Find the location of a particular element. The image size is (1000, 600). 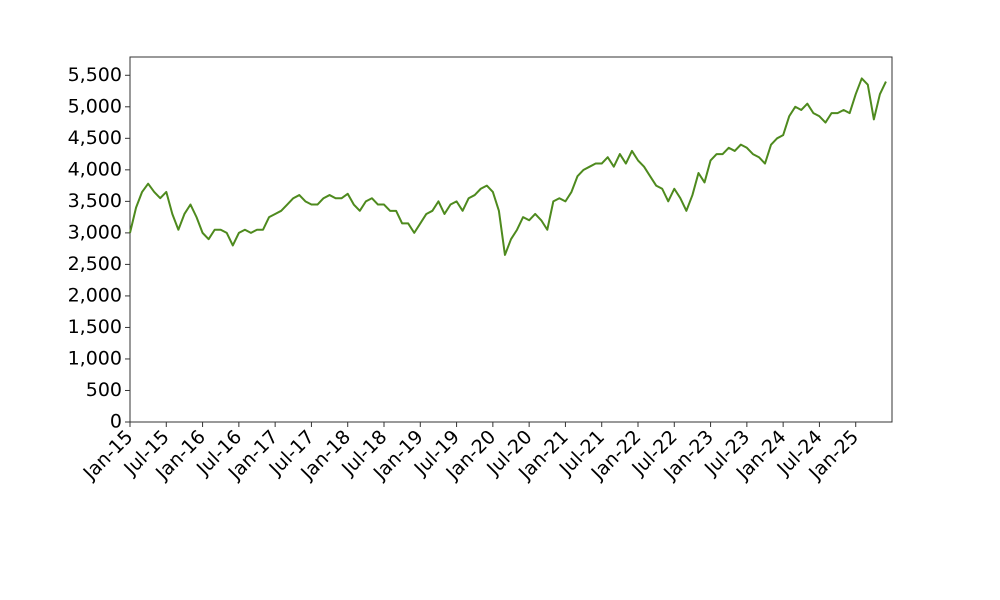

y-tick-label: 4,500 is located at coordinates (95, 138).